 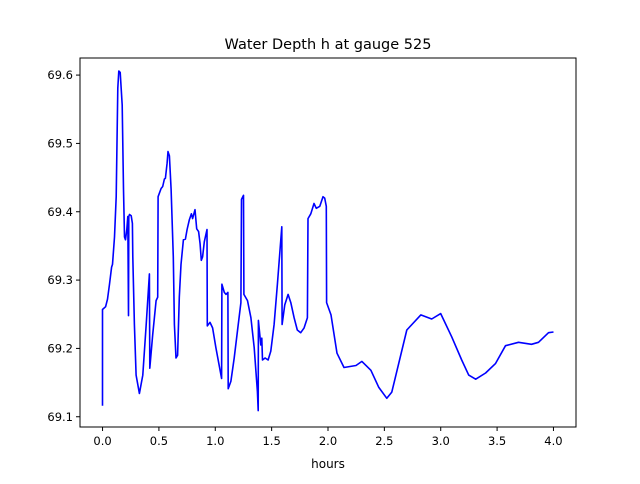 What do you see at coordinates (102, 441) in the screenshot?
I see `x-tick-label: 0.0` at bounding box center [102, 441].